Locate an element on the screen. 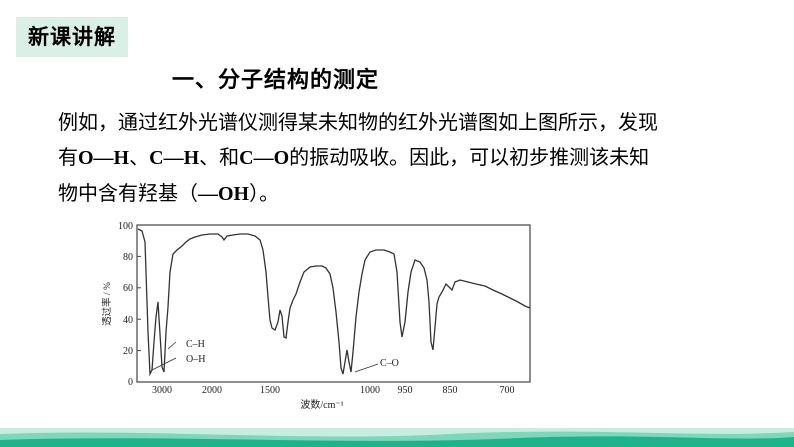 The width and height of the screenshot is (794, 447). y-axis-ticks is located at coordinates (139, 288).